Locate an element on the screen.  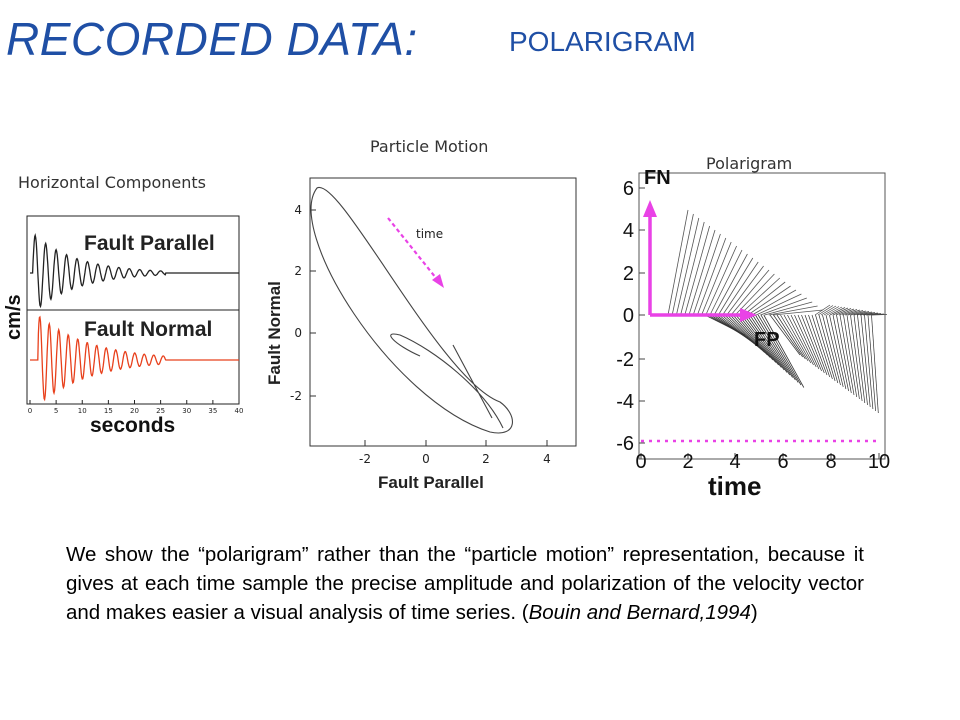
particle-frame is located at coordinates (443, 312).